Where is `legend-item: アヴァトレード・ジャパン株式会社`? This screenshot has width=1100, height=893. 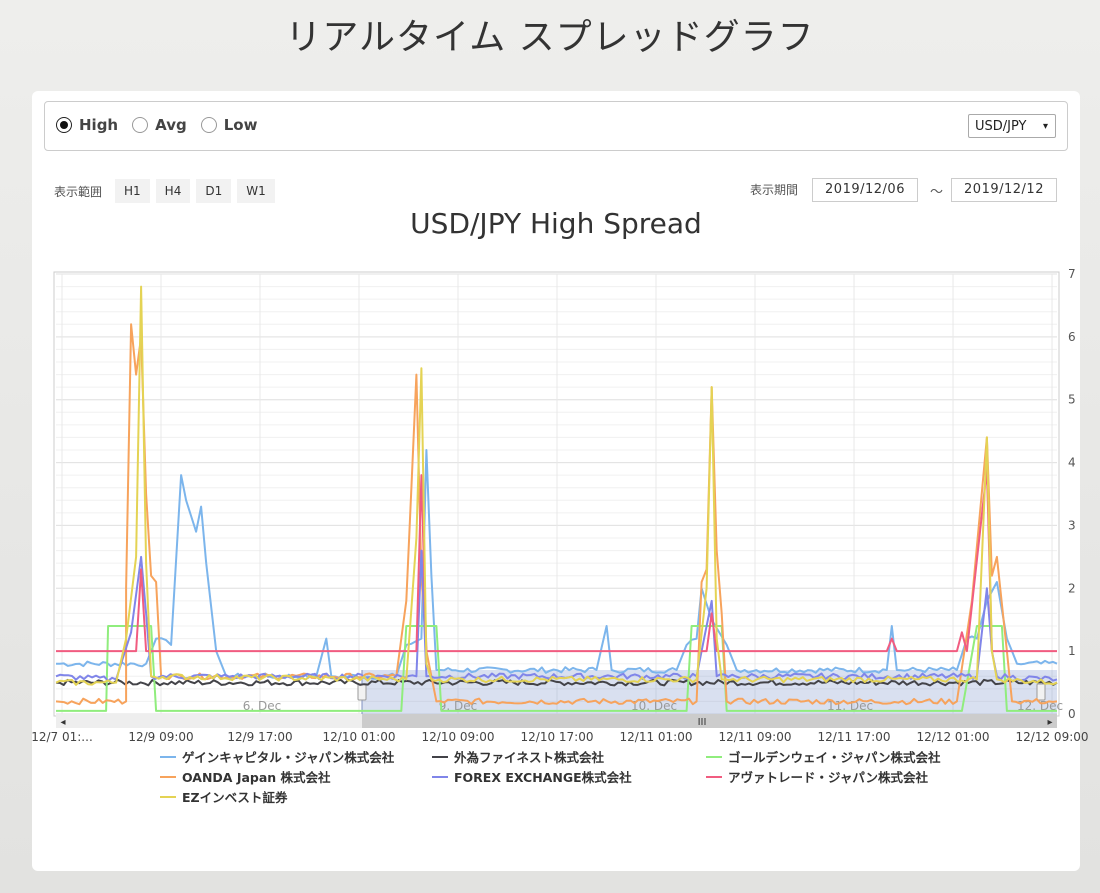
legend-item: アヴァトレード・ジャパン株式会社 is located at coordinates (828, 777).